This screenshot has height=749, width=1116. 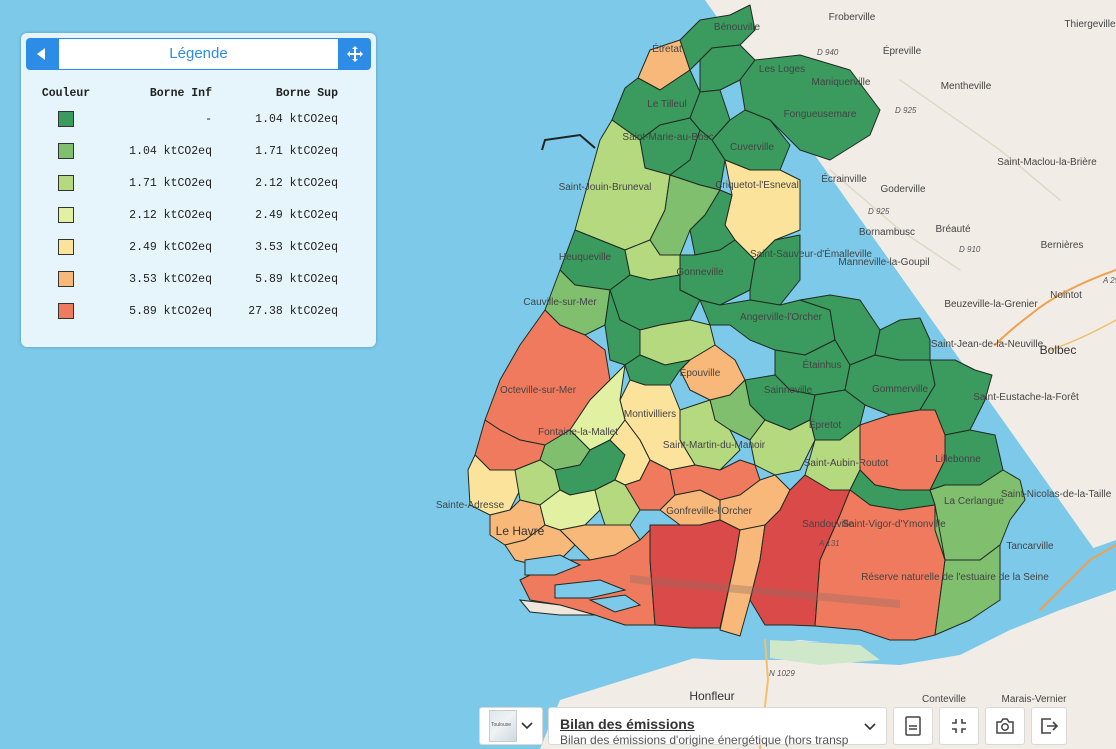 What do you see at coordinates (991, 304) in the screenshot?
I see `place-label: Beuzeville-la-Grenier` at bounding box center [991, 304].